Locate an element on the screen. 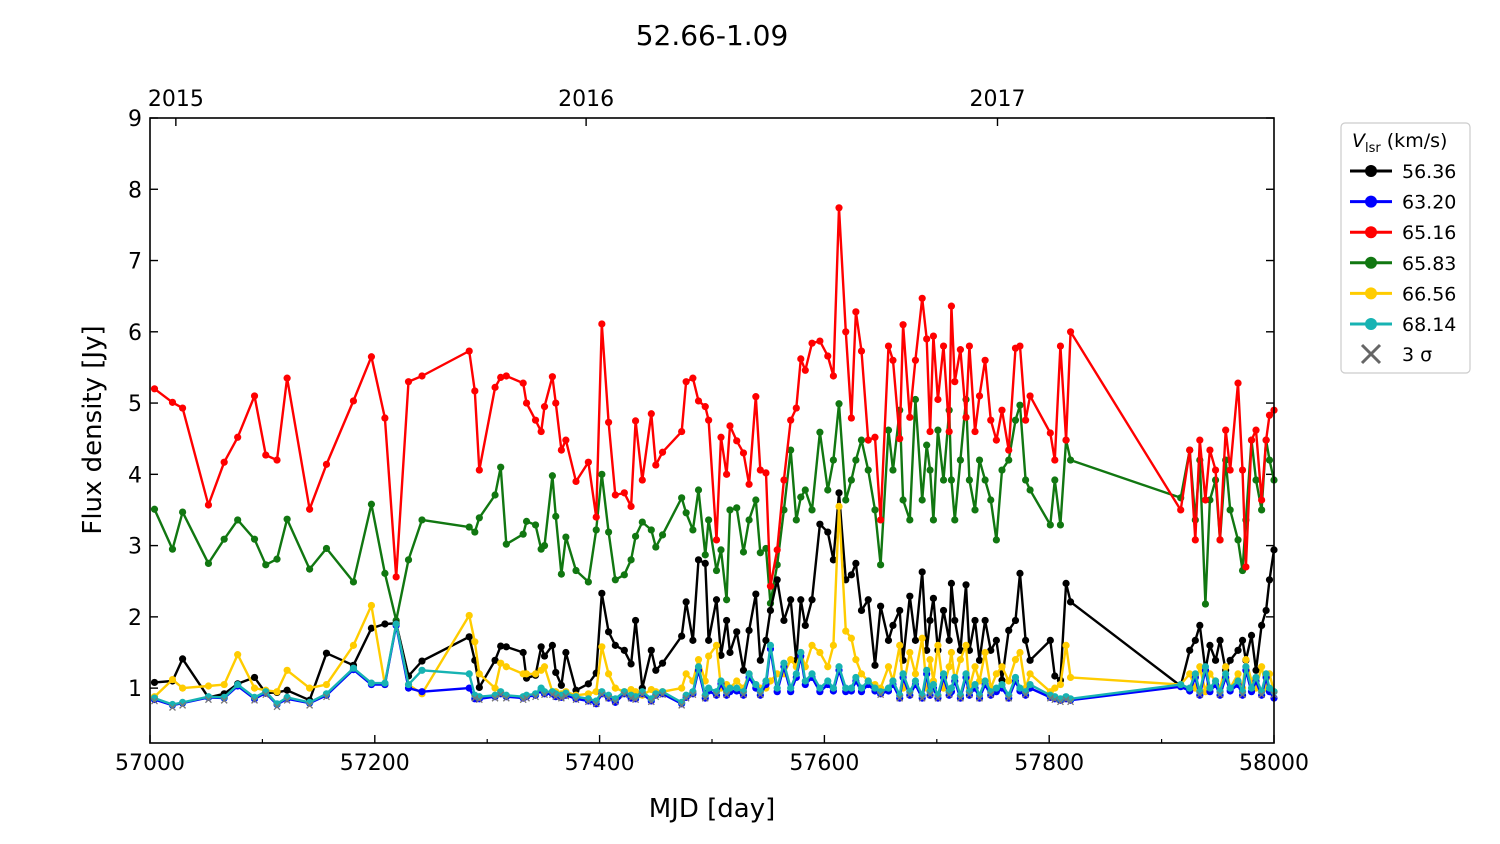 The image size is (1500, 844). legend-item-68.14: 68.14 is located at coordinates (1403, 325).